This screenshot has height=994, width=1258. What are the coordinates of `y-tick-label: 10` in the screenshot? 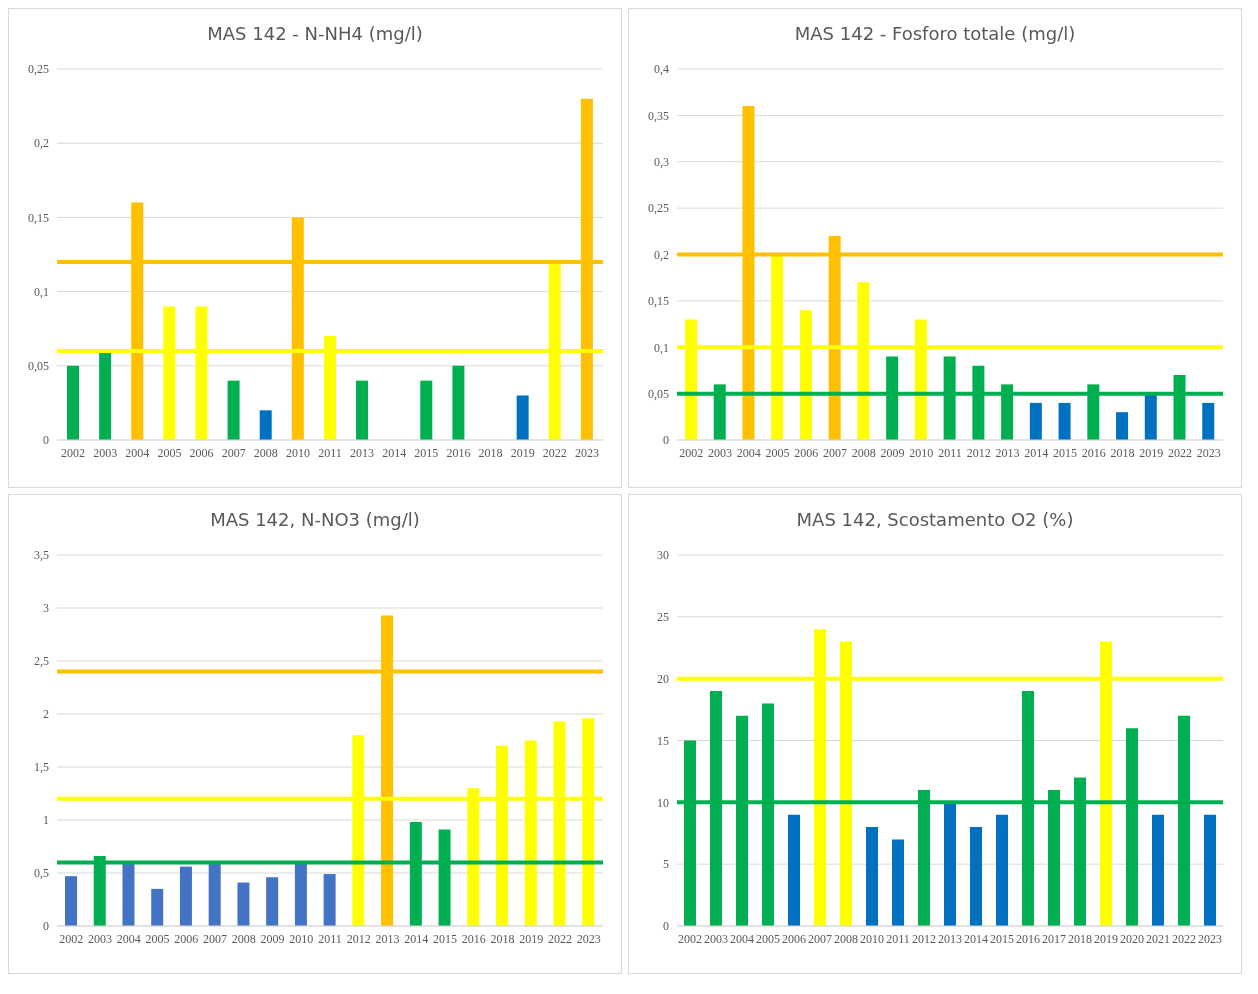 It's located at (663, 802).